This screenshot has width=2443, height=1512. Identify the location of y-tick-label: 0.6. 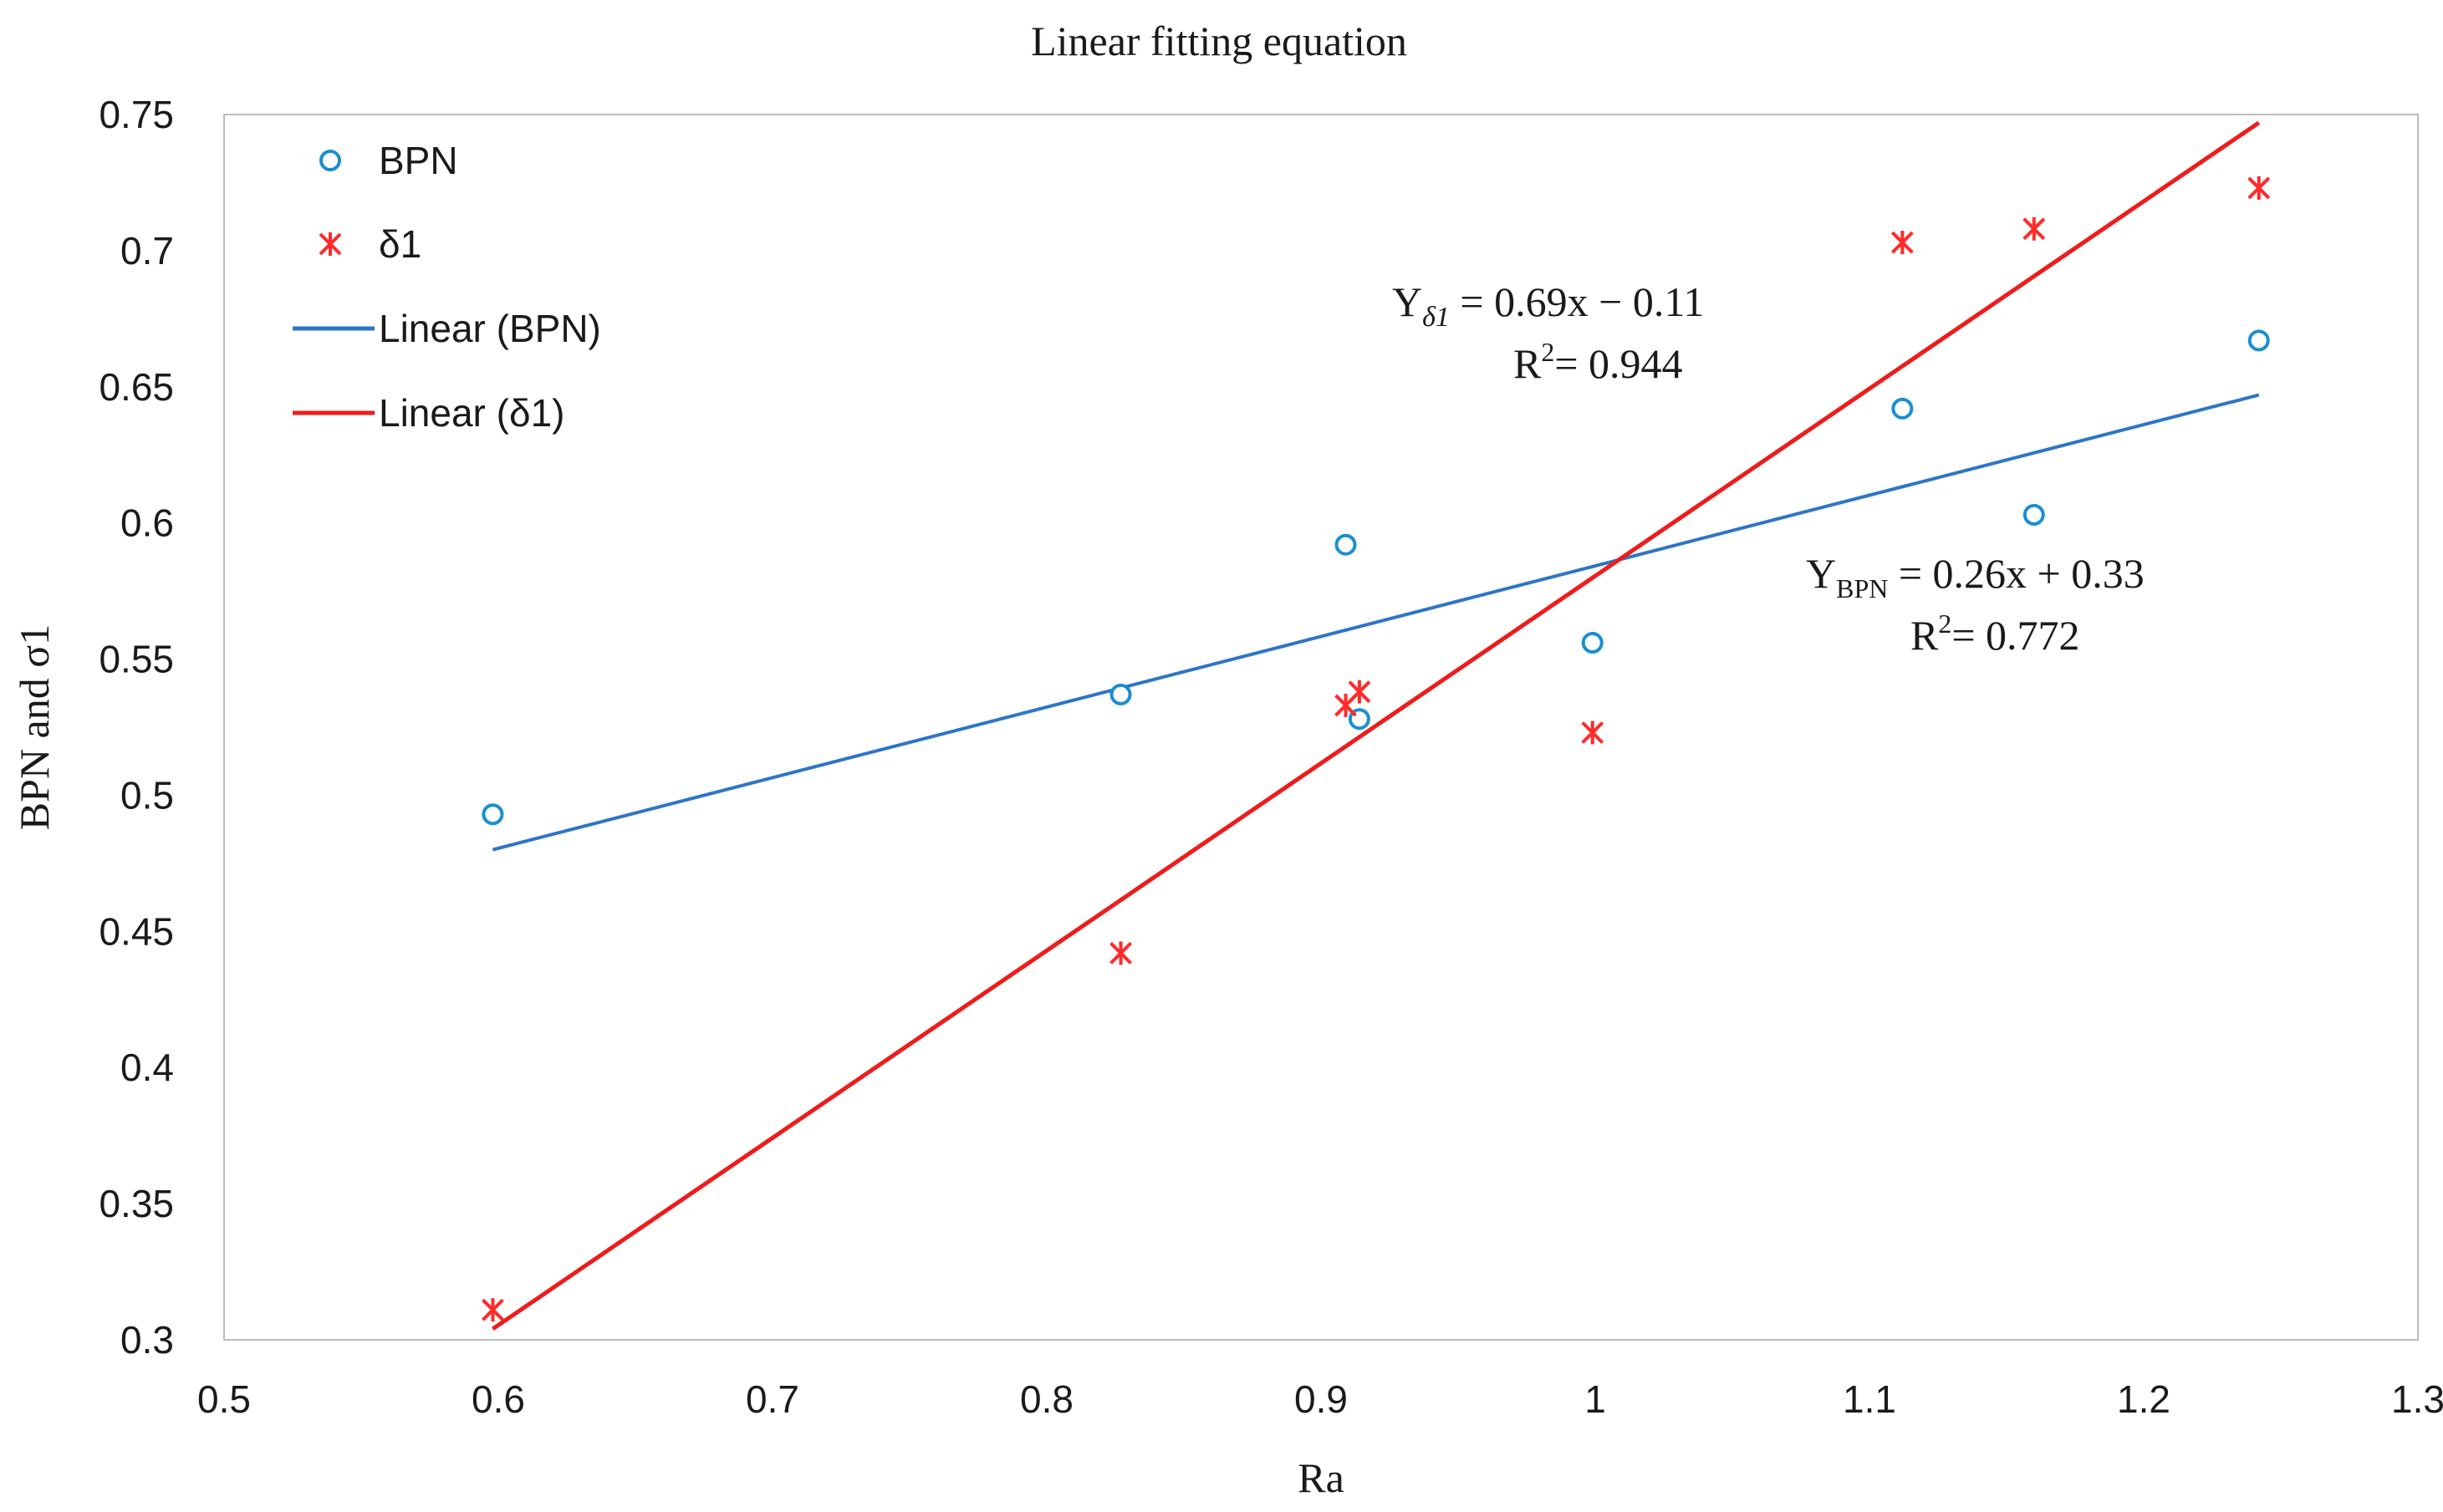
(147, 523).